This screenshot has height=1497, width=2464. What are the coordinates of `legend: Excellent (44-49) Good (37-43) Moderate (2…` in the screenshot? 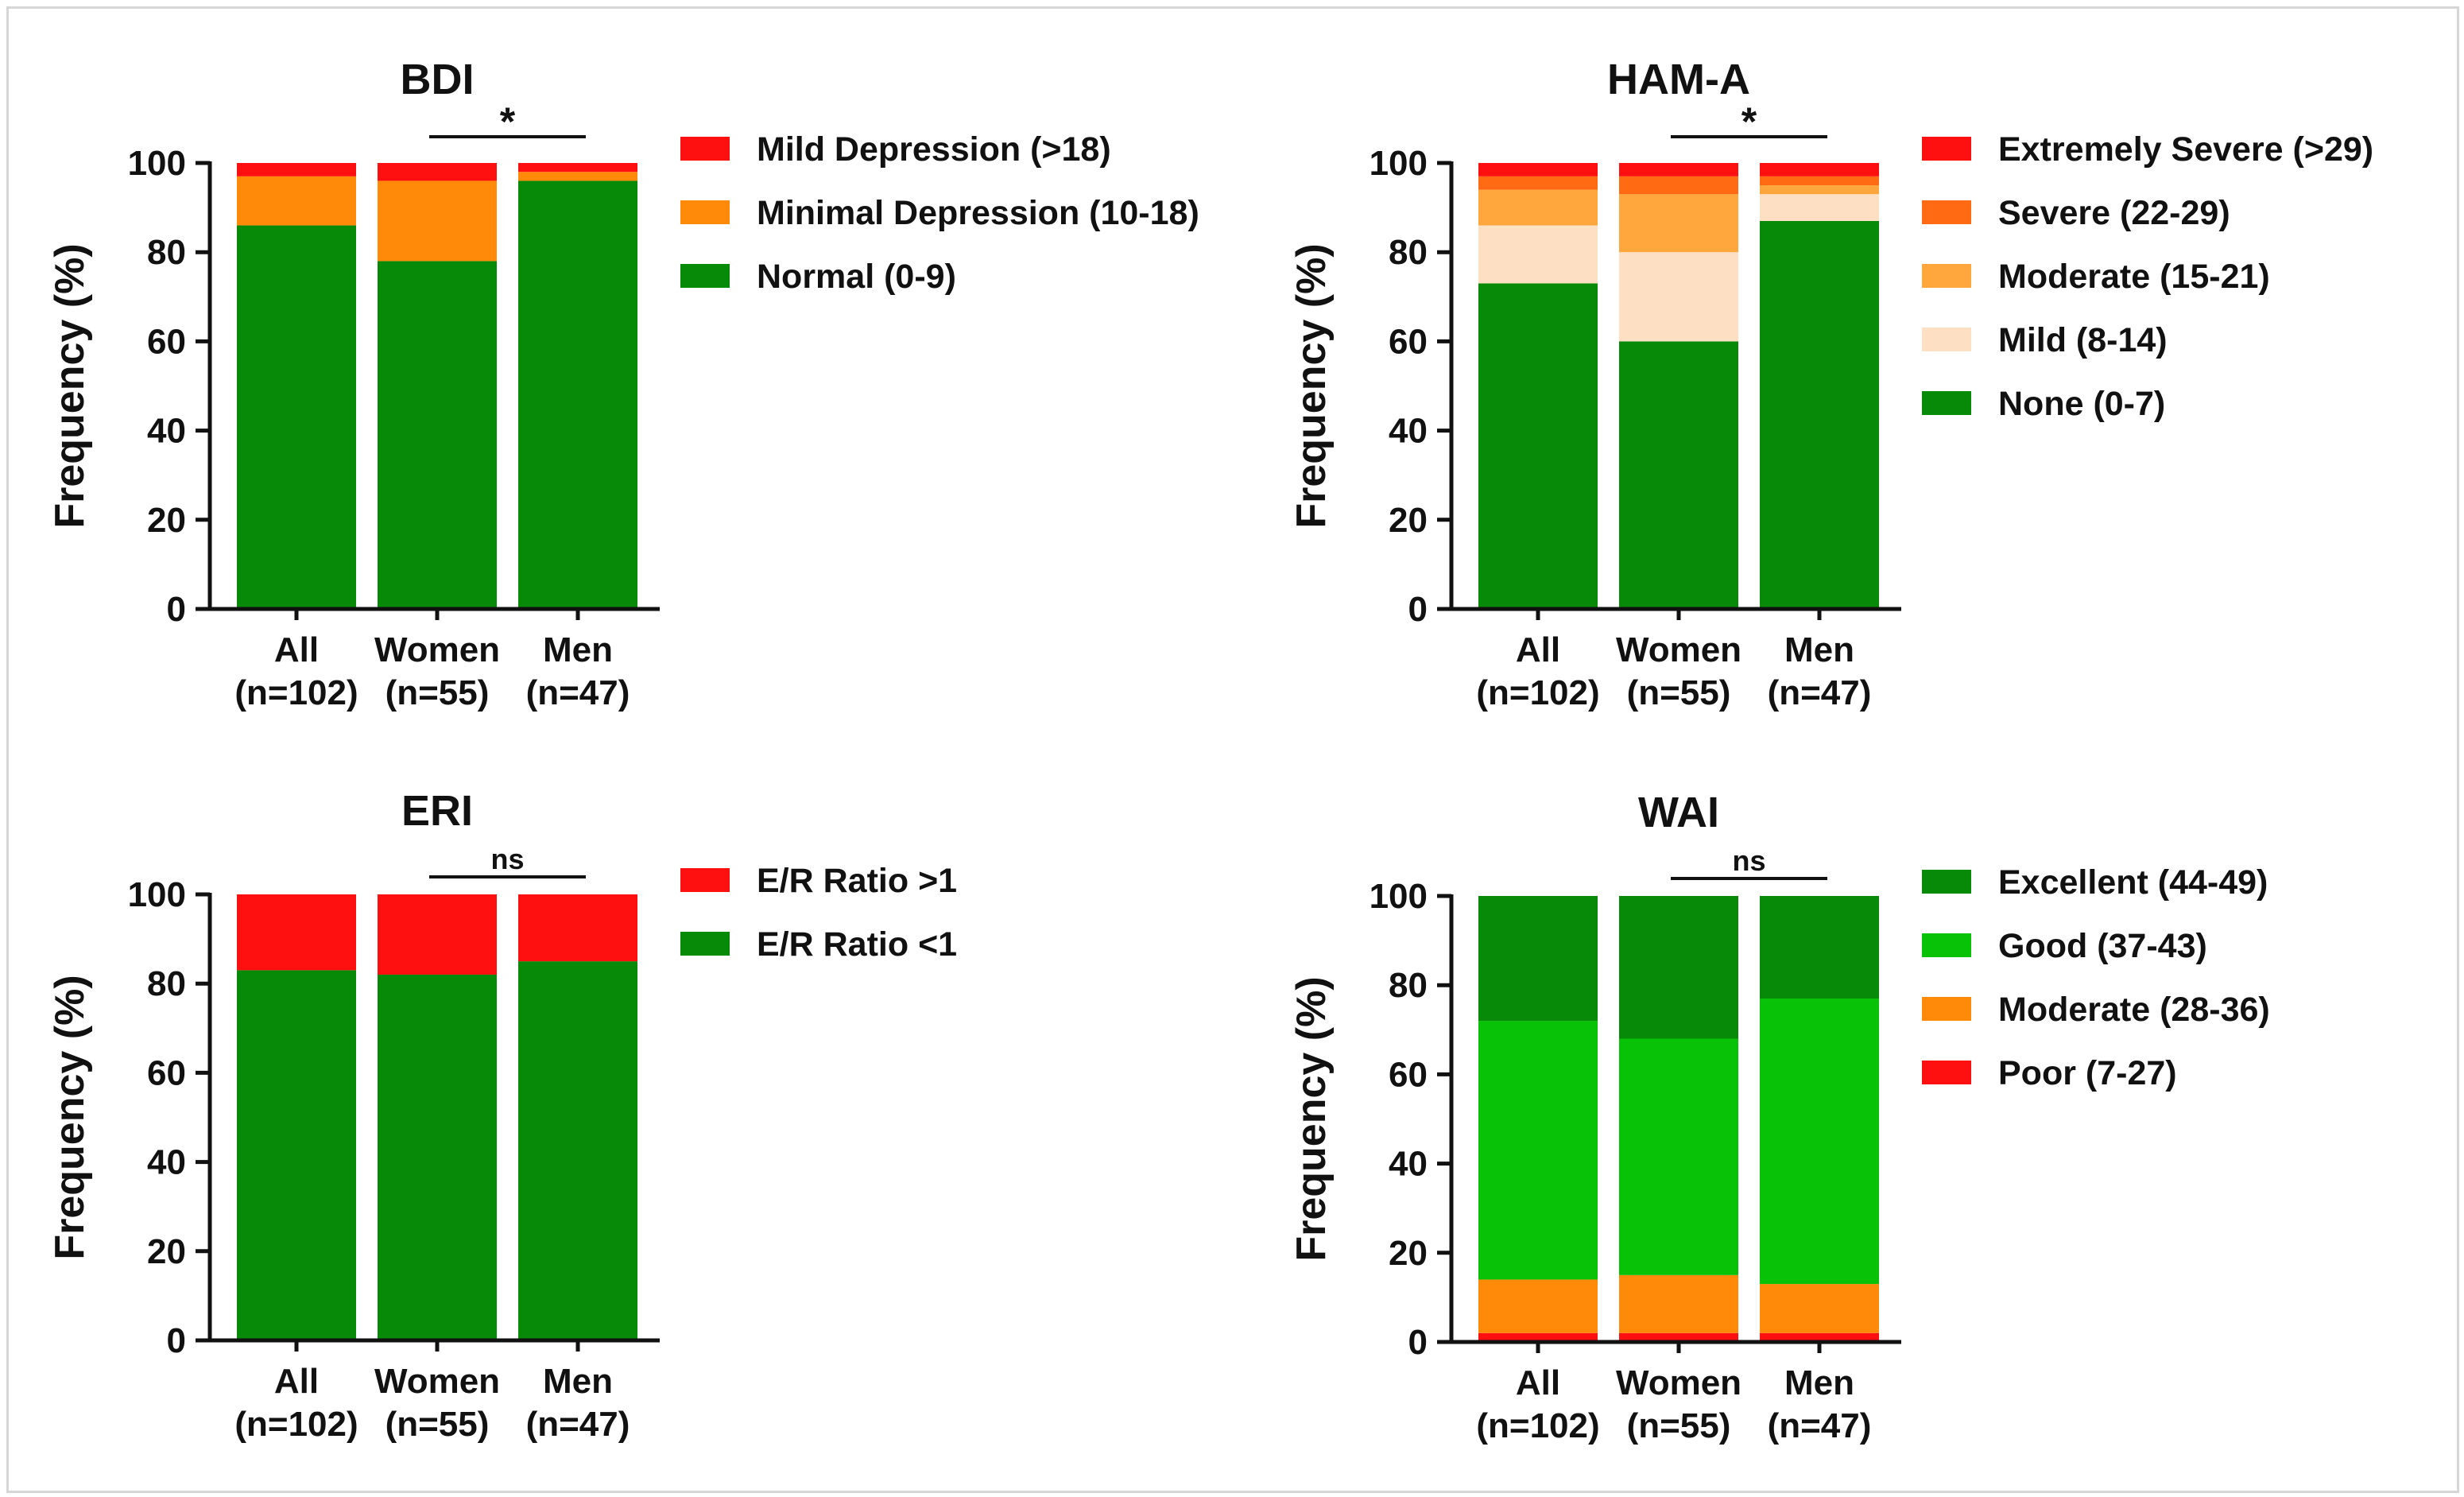 It's located at (2096, 978).